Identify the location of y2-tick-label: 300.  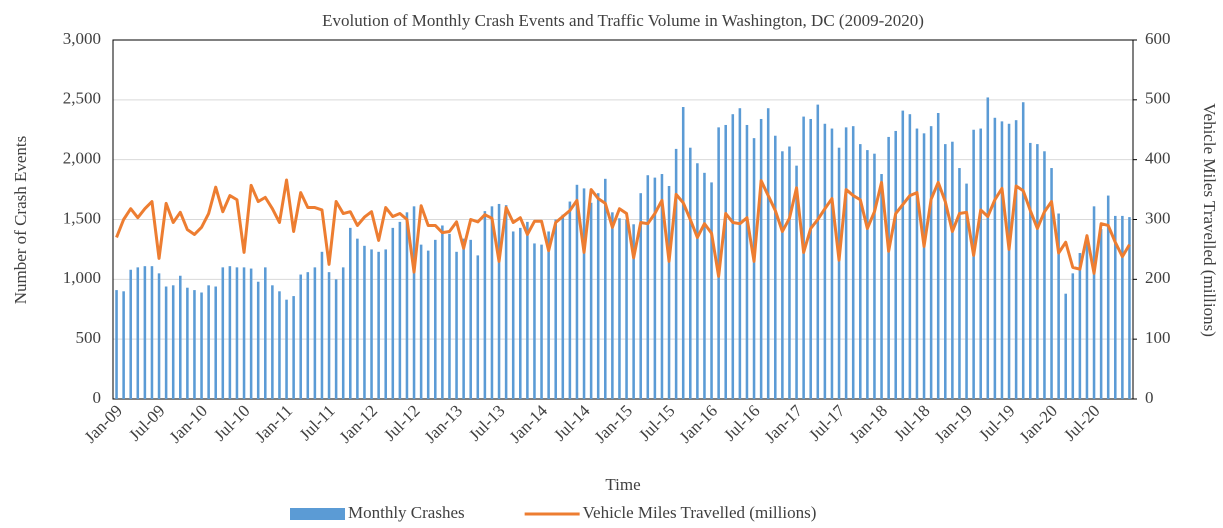
(1158, 217).